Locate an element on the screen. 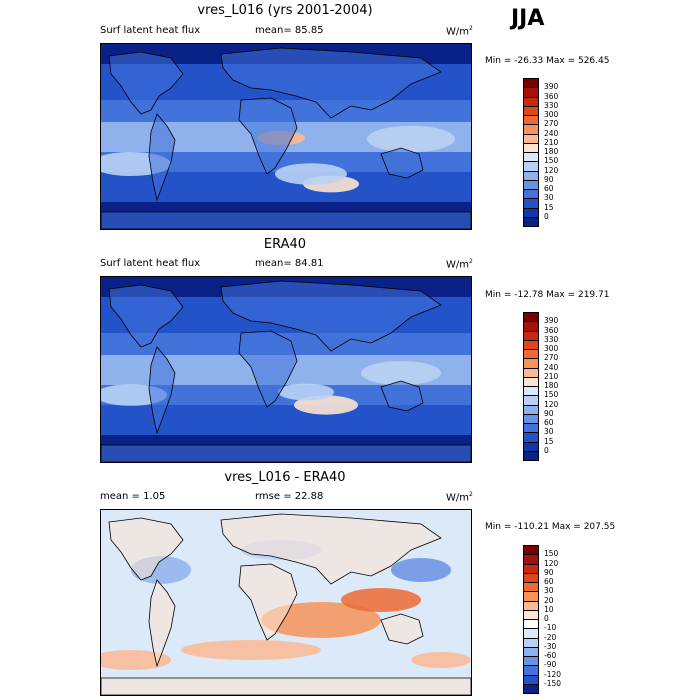 The height and width of the screenshot is (700, 700). colorbar-tick-label: 10 is located at coordinates (549, 609).